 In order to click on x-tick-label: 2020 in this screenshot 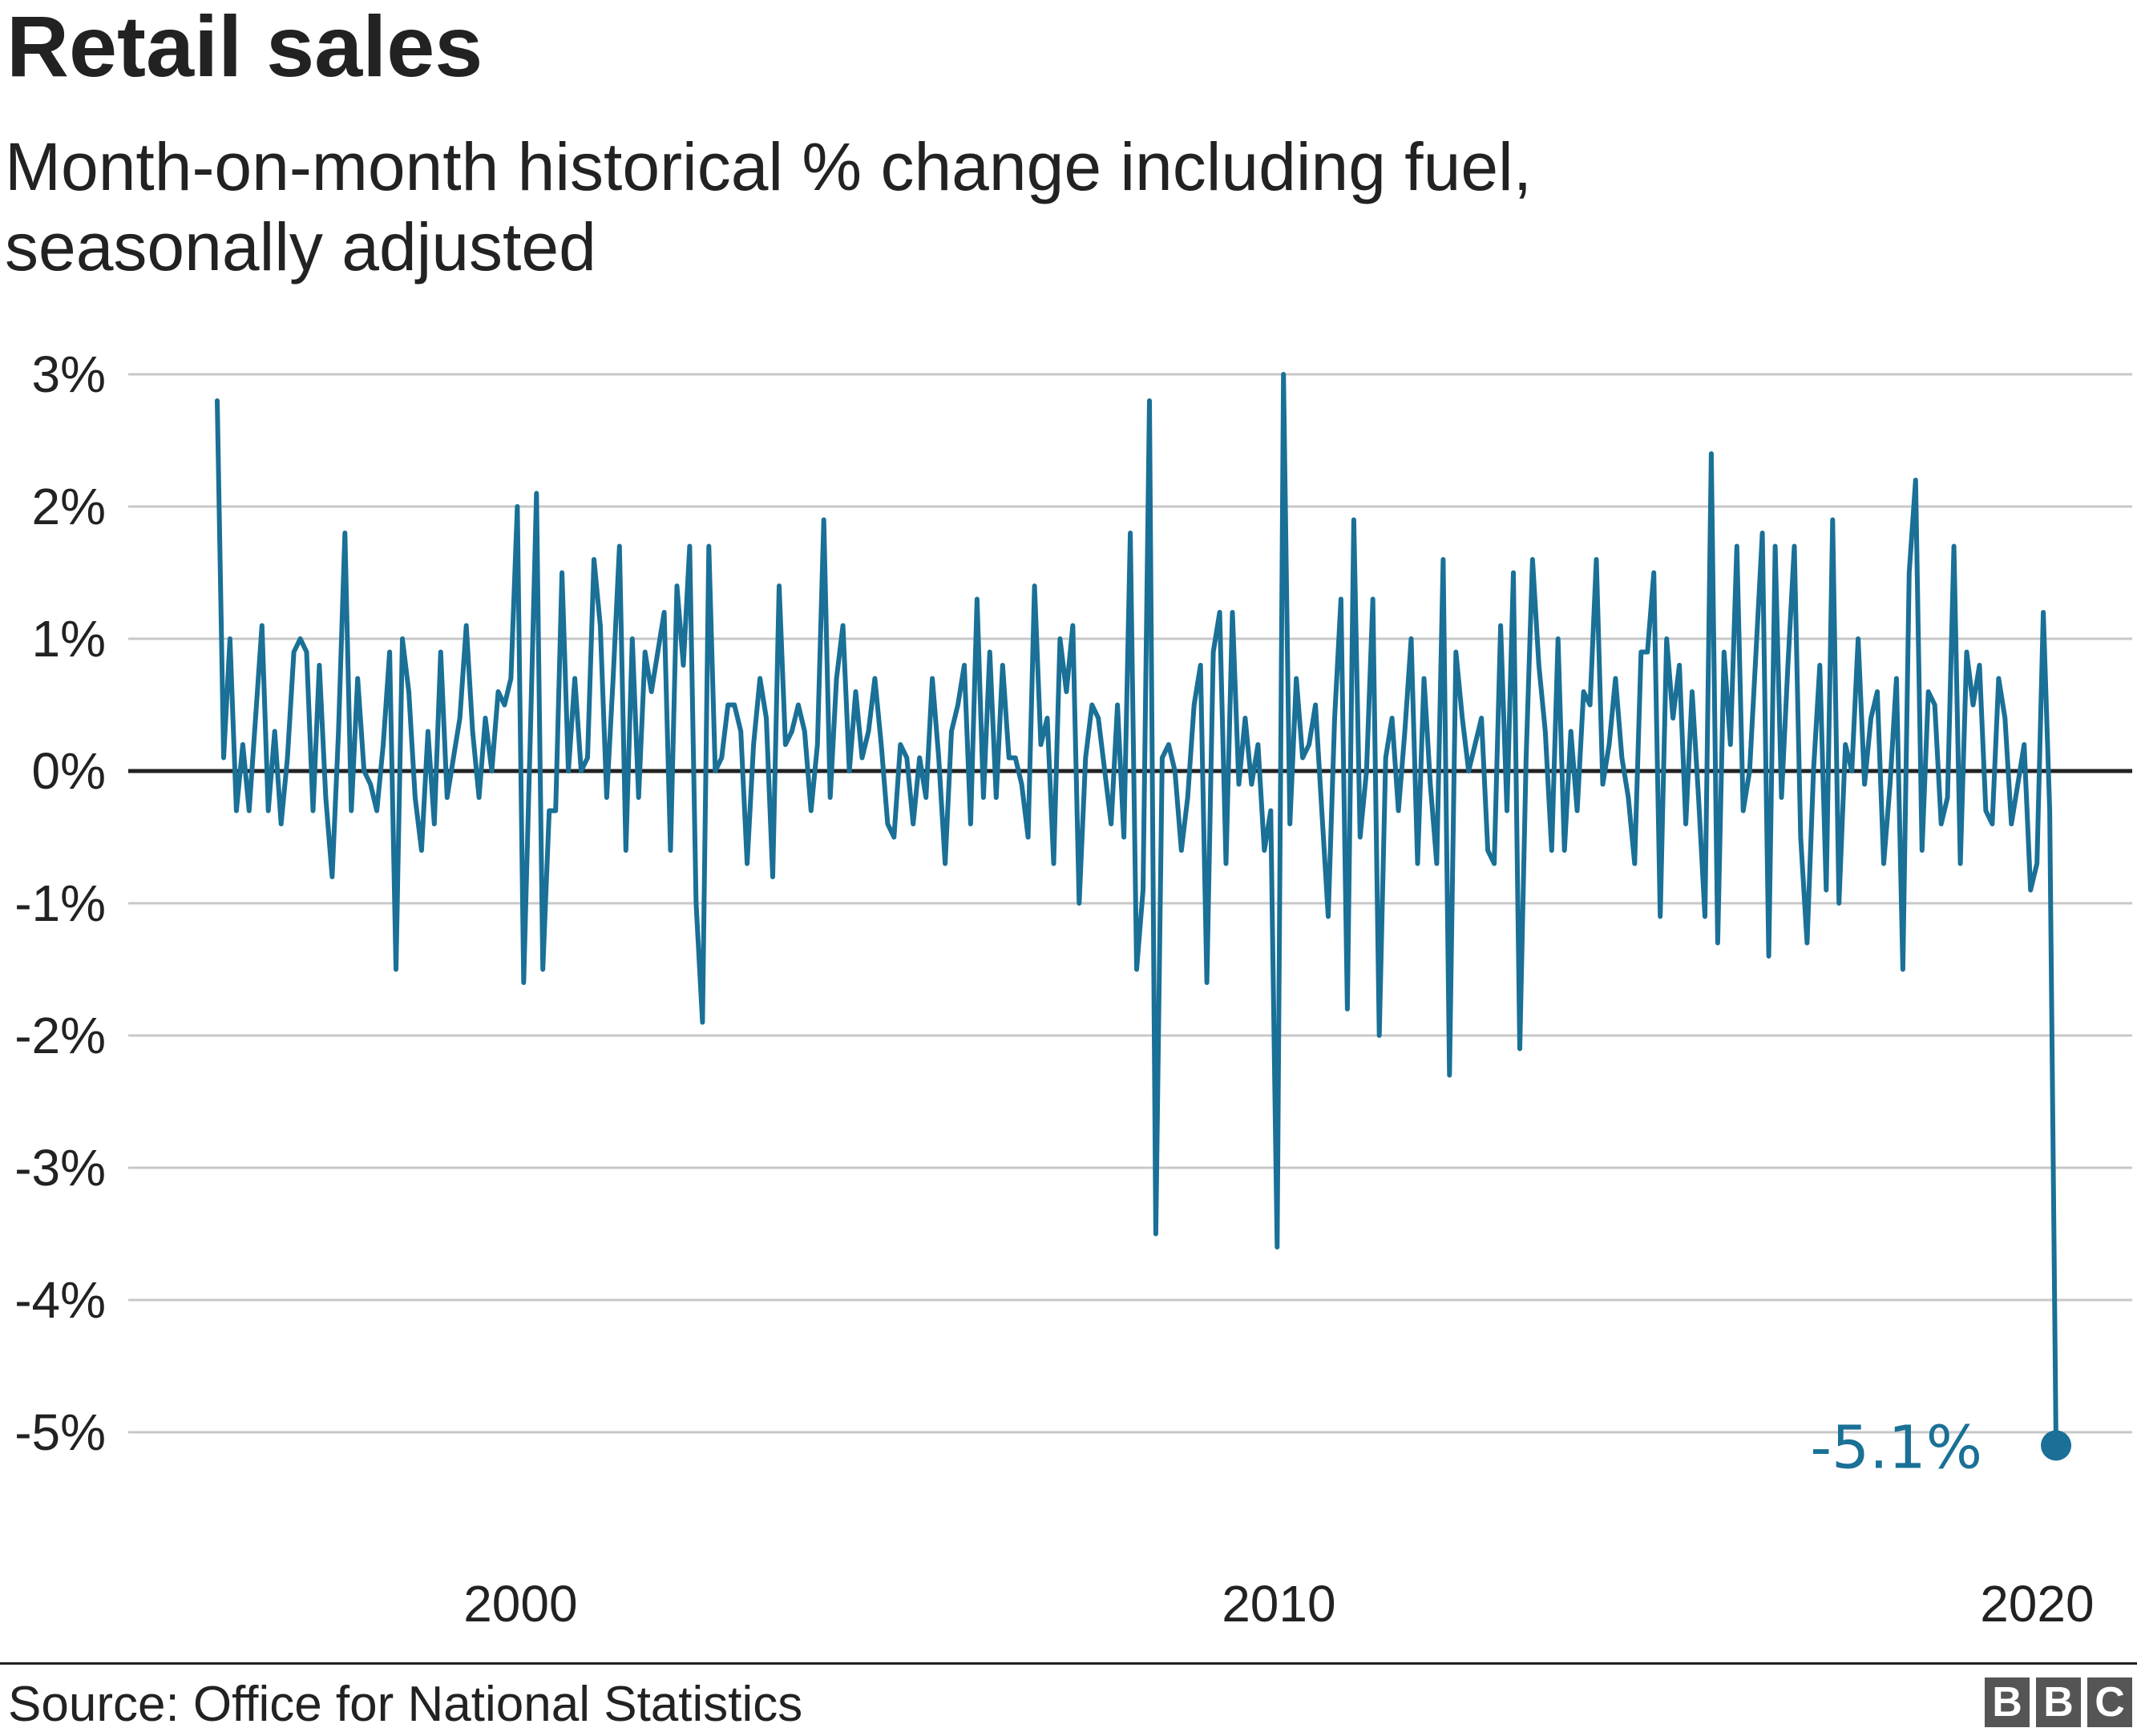, I will do `click(2037, 1604)`.